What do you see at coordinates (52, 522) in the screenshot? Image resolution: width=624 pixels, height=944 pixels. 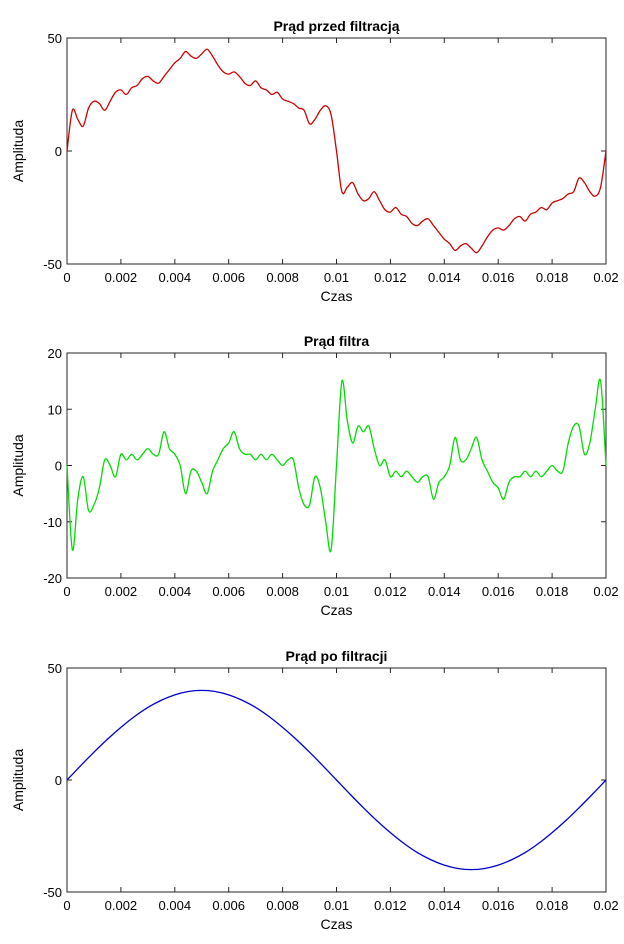 I see `y-tick-label: -10` at bounding box center [52, 522].